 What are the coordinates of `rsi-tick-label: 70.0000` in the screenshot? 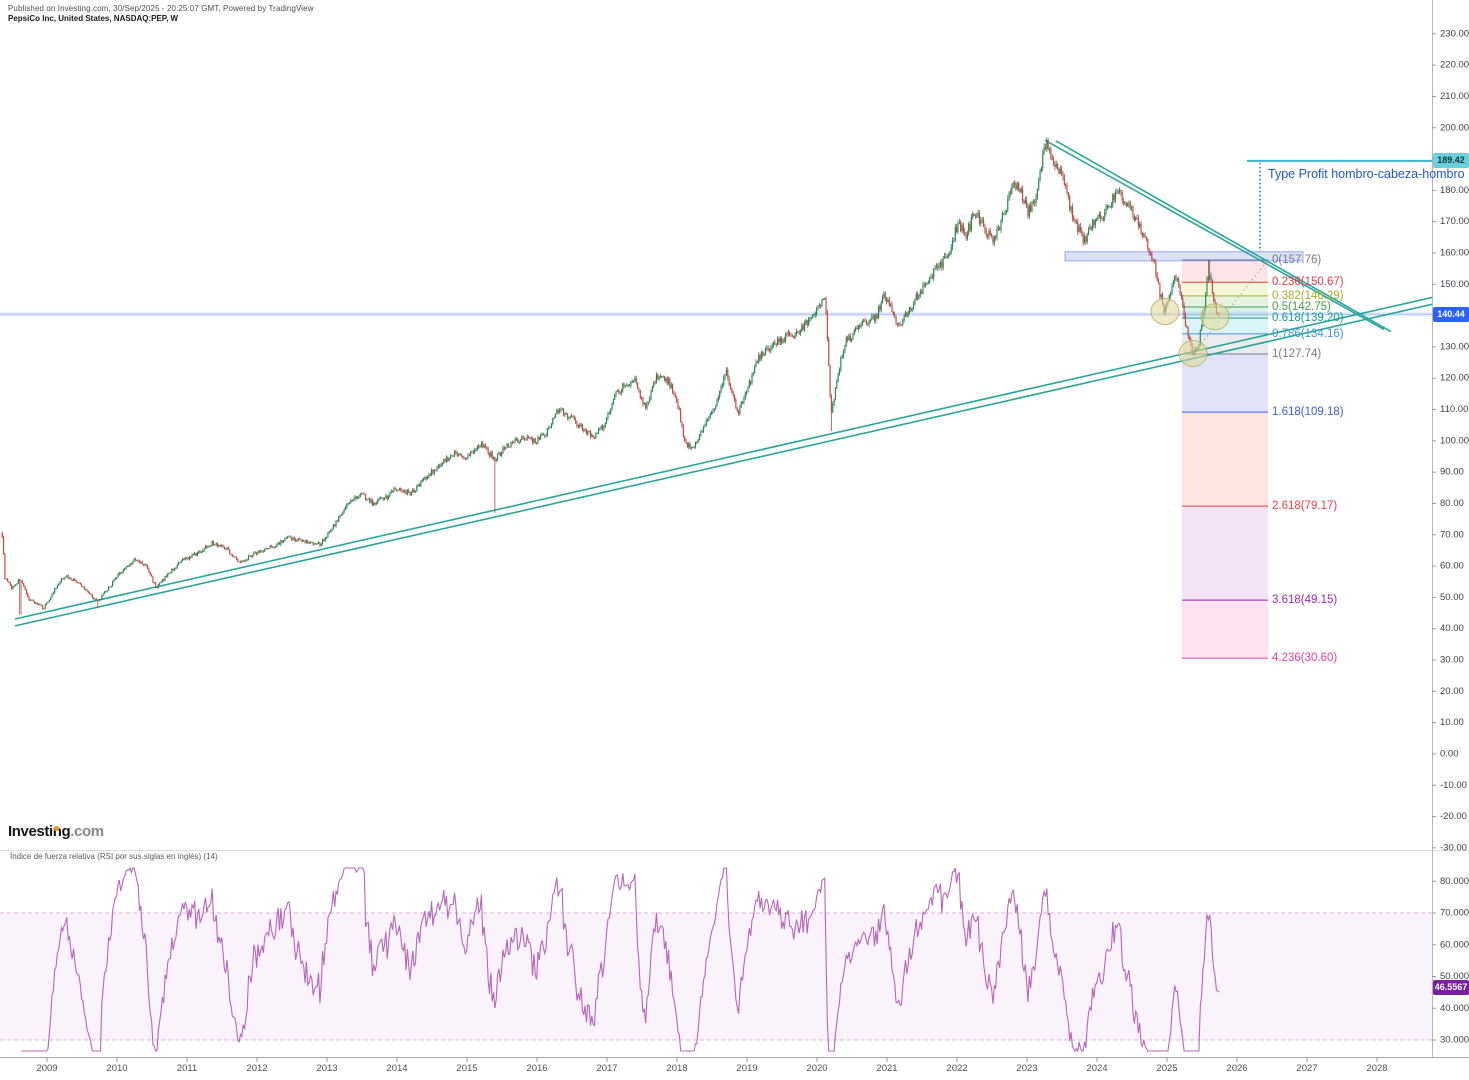 It's located at (1454, 913).